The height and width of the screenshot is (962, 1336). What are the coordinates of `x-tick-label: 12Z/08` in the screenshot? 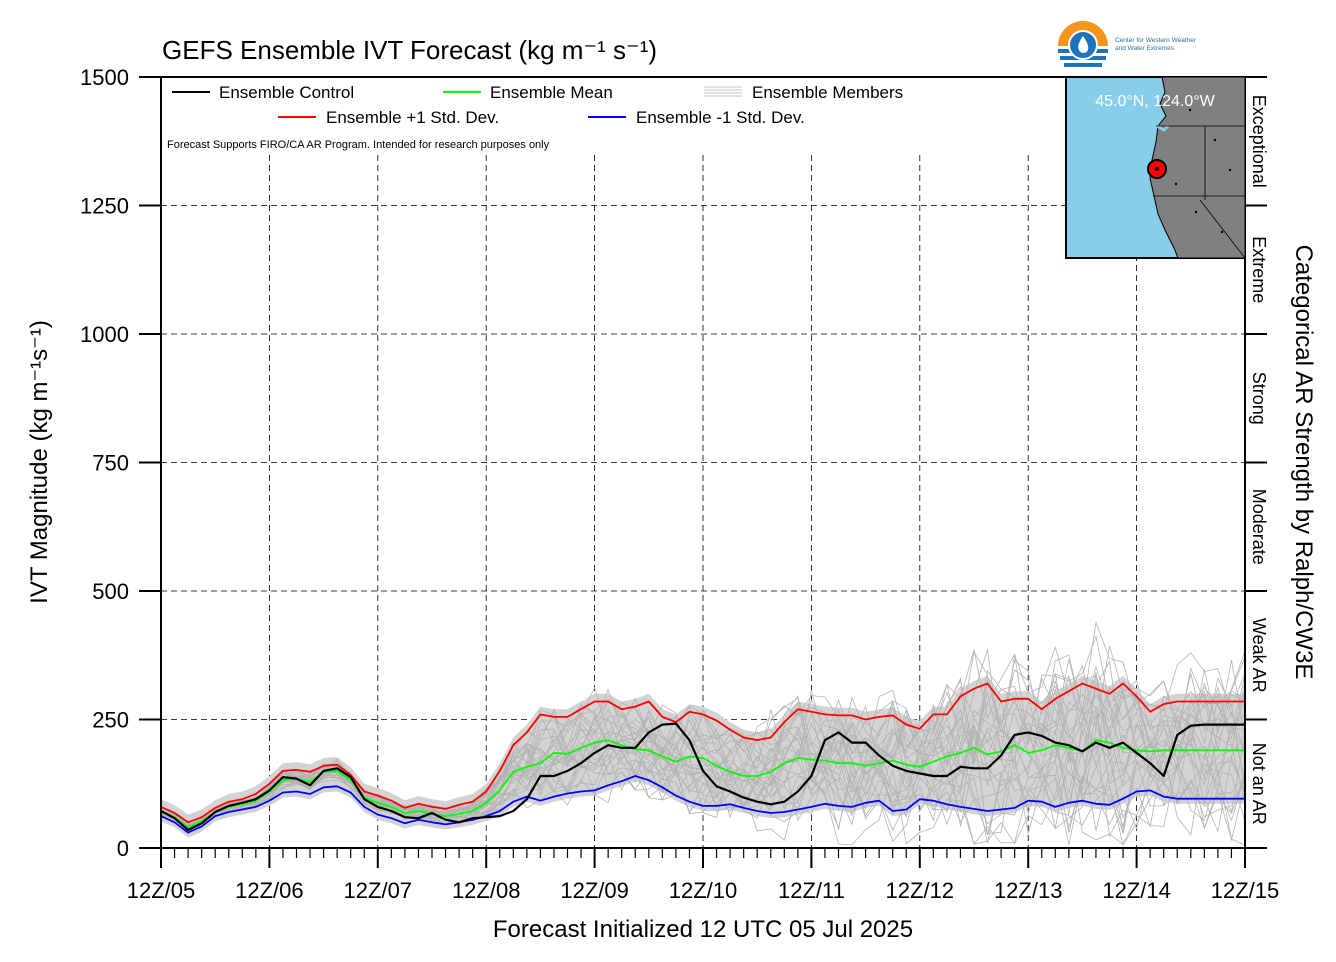 It's located at (486, 890).